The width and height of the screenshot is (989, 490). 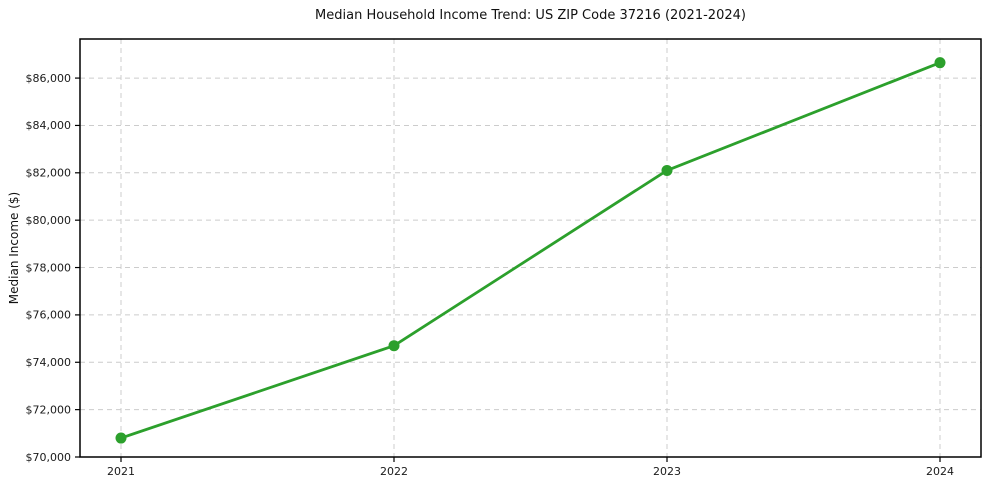 What do you see at coordinates (49, 220) in the screenshot?
I see `y-tick-label: $80,000` at bounding box center [49, 220].